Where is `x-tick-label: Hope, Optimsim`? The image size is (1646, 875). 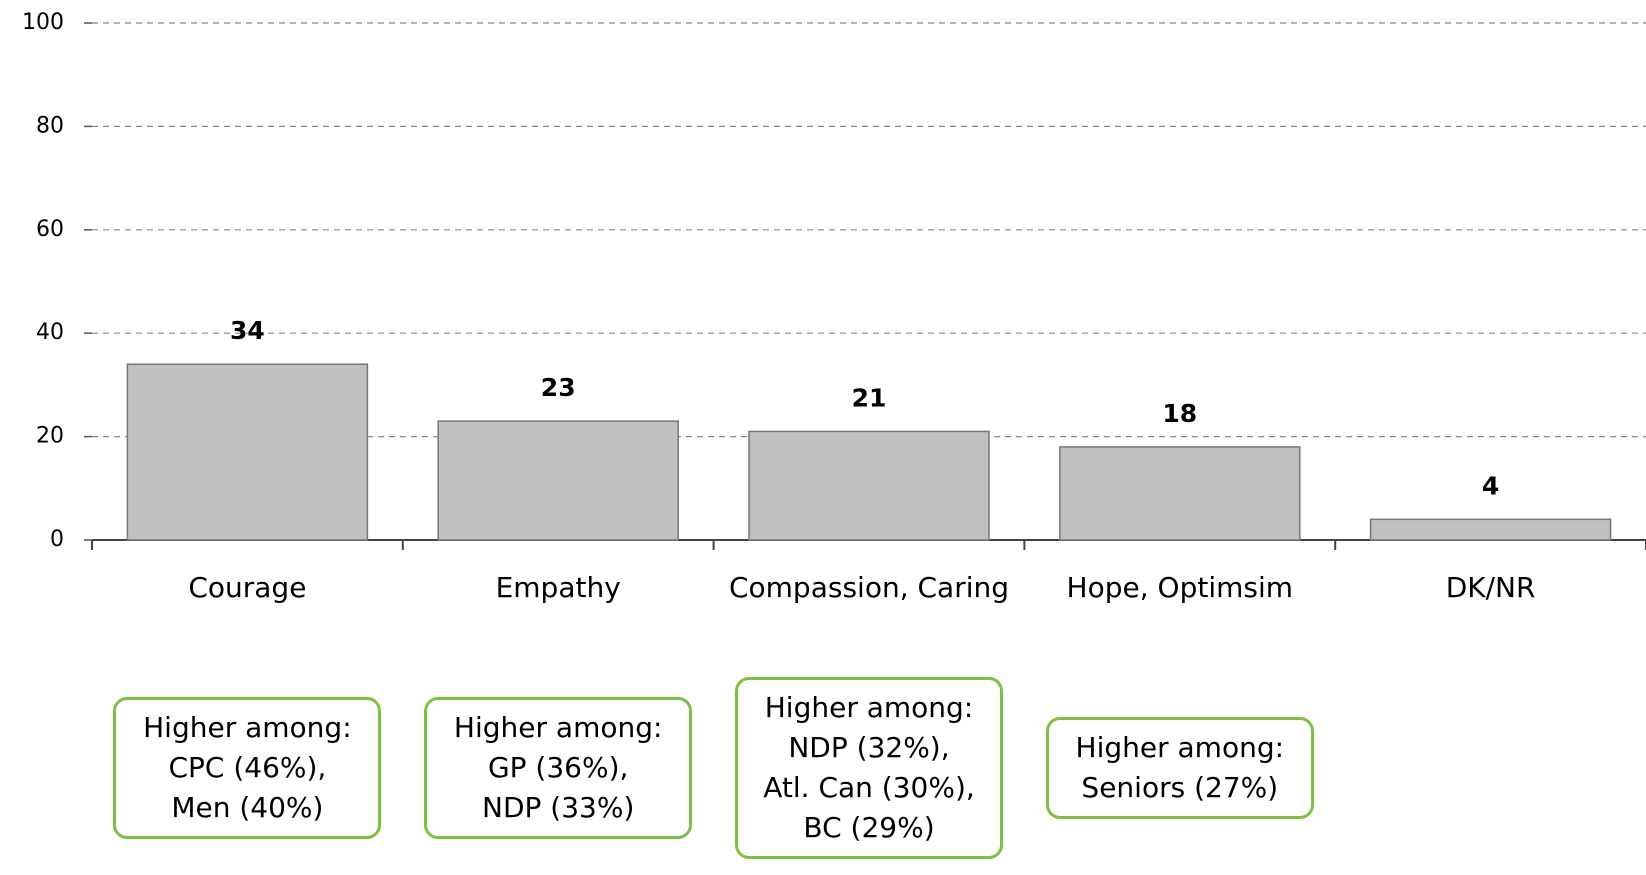
x-tick-label: Hope, Optimsim is located at coordinates (1180, 587).